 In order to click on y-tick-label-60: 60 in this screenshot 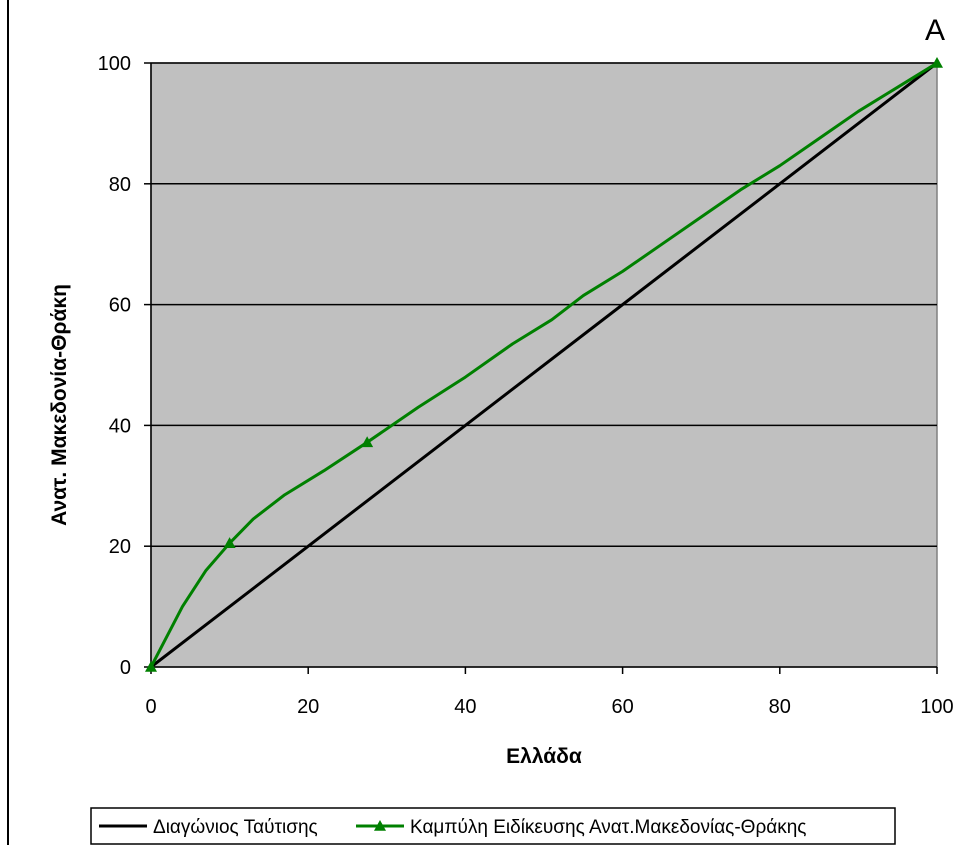, I will do `click(120, 306)`.